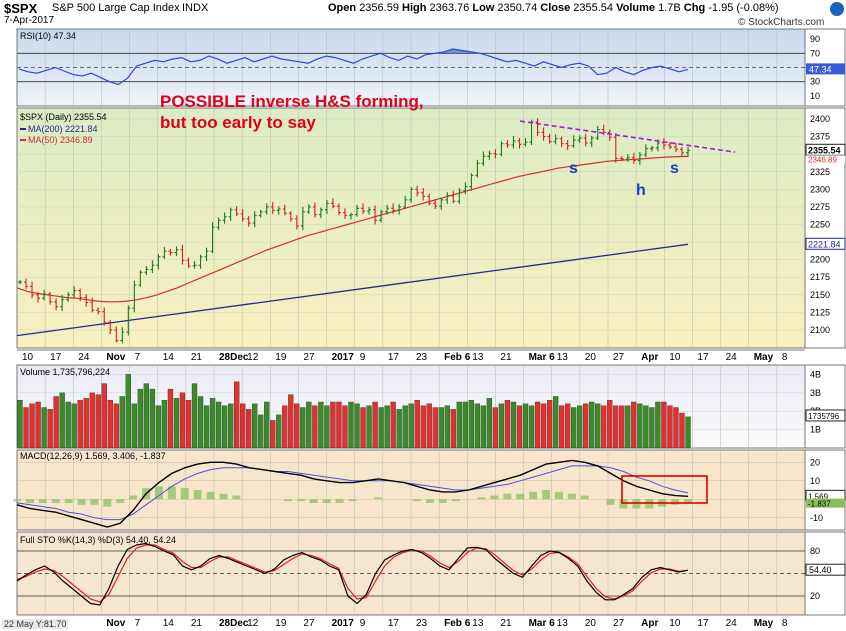 The height and width of the screenshot is (631, 846). Describe the element at coordinates (837, 9) in the screenshot. I see `logo-icon` at that location.